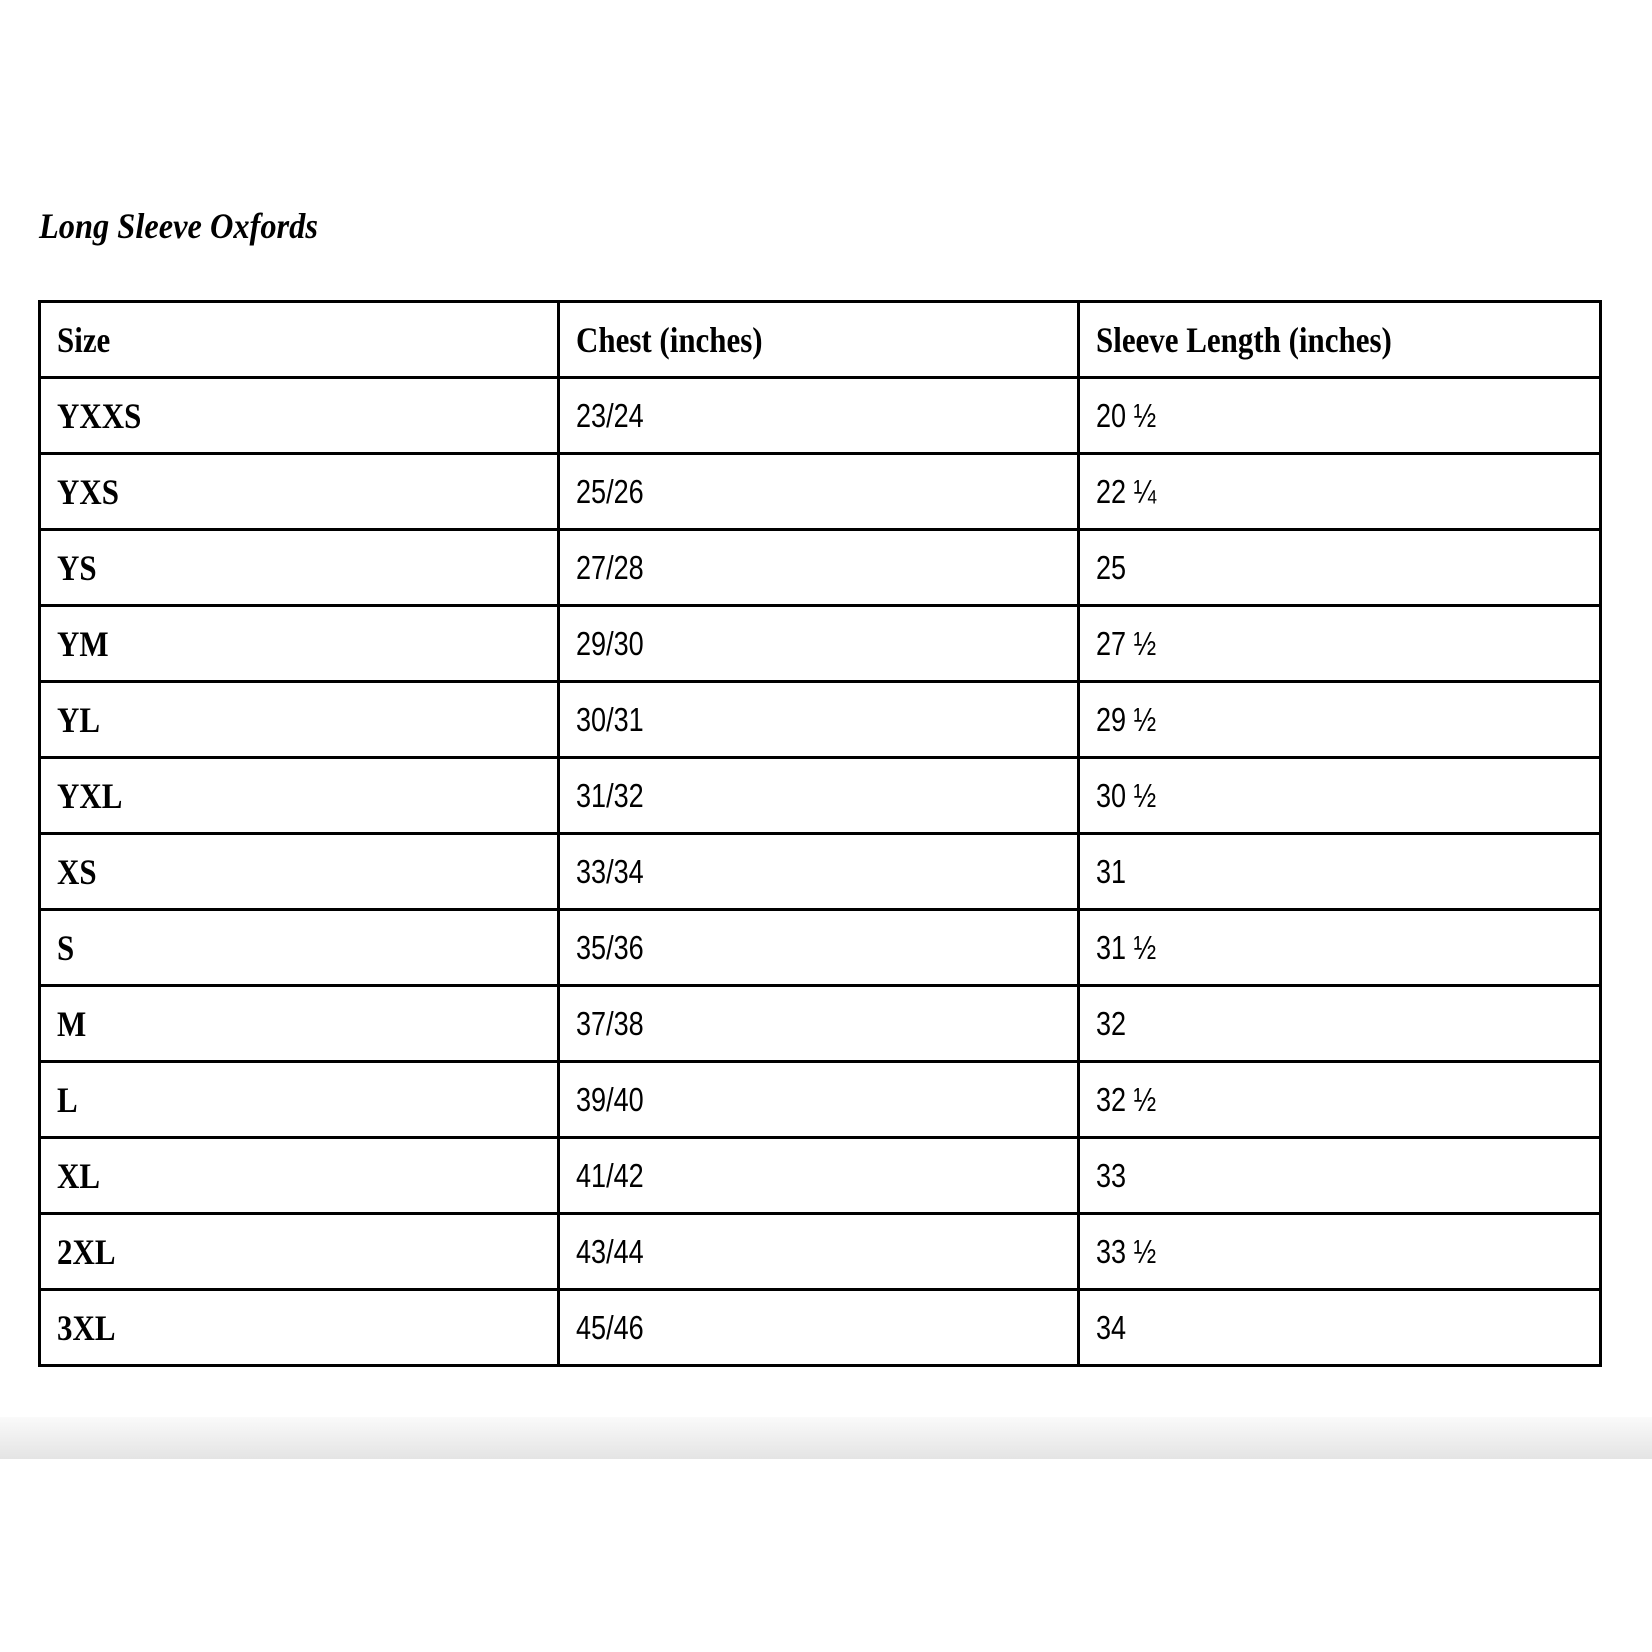 The image size is (1652, 1652). I want to click on table-row: YXXS 23/24 20 ½, so click(820, 415).